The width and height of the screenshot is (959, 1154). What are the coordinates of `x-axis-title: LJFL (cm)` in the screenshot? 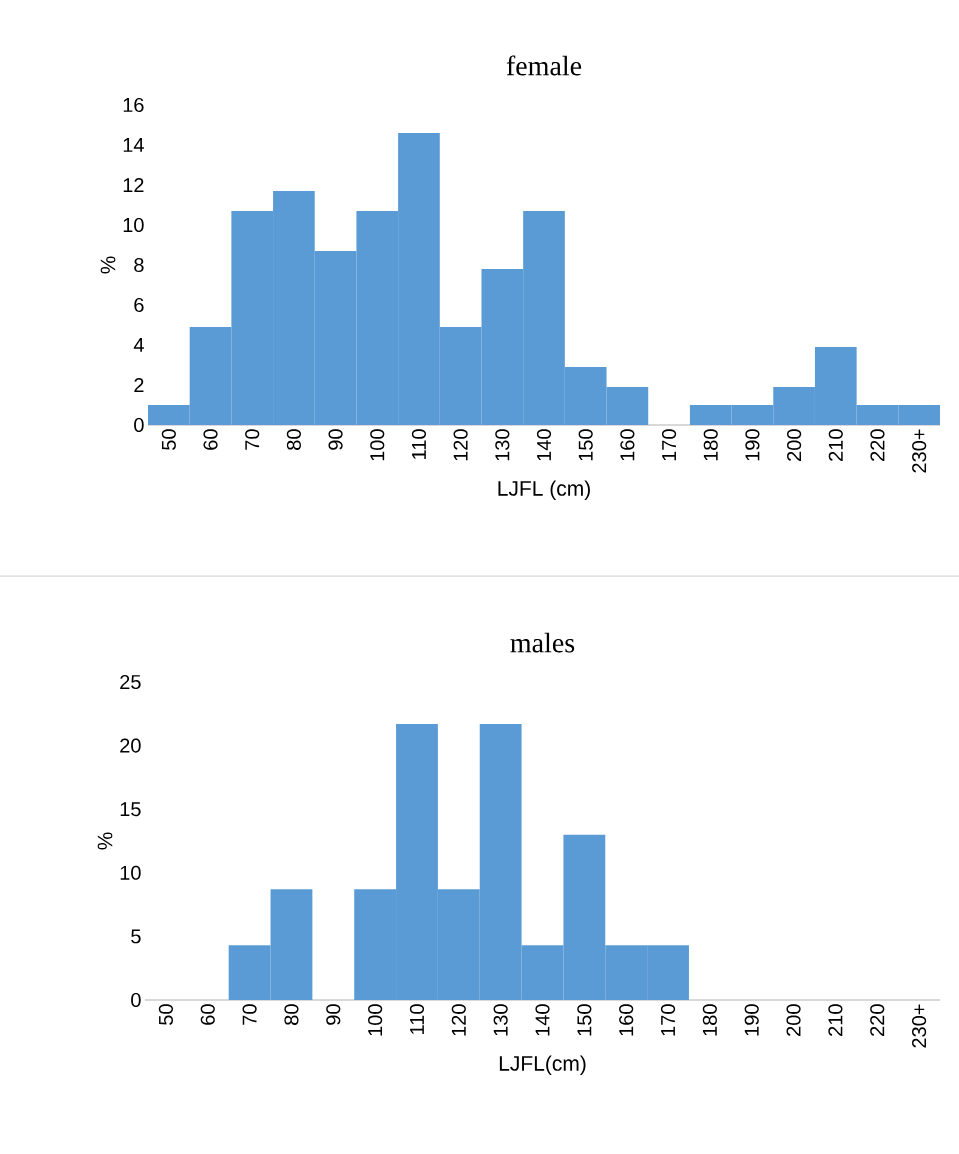 It's located at (544, 490).